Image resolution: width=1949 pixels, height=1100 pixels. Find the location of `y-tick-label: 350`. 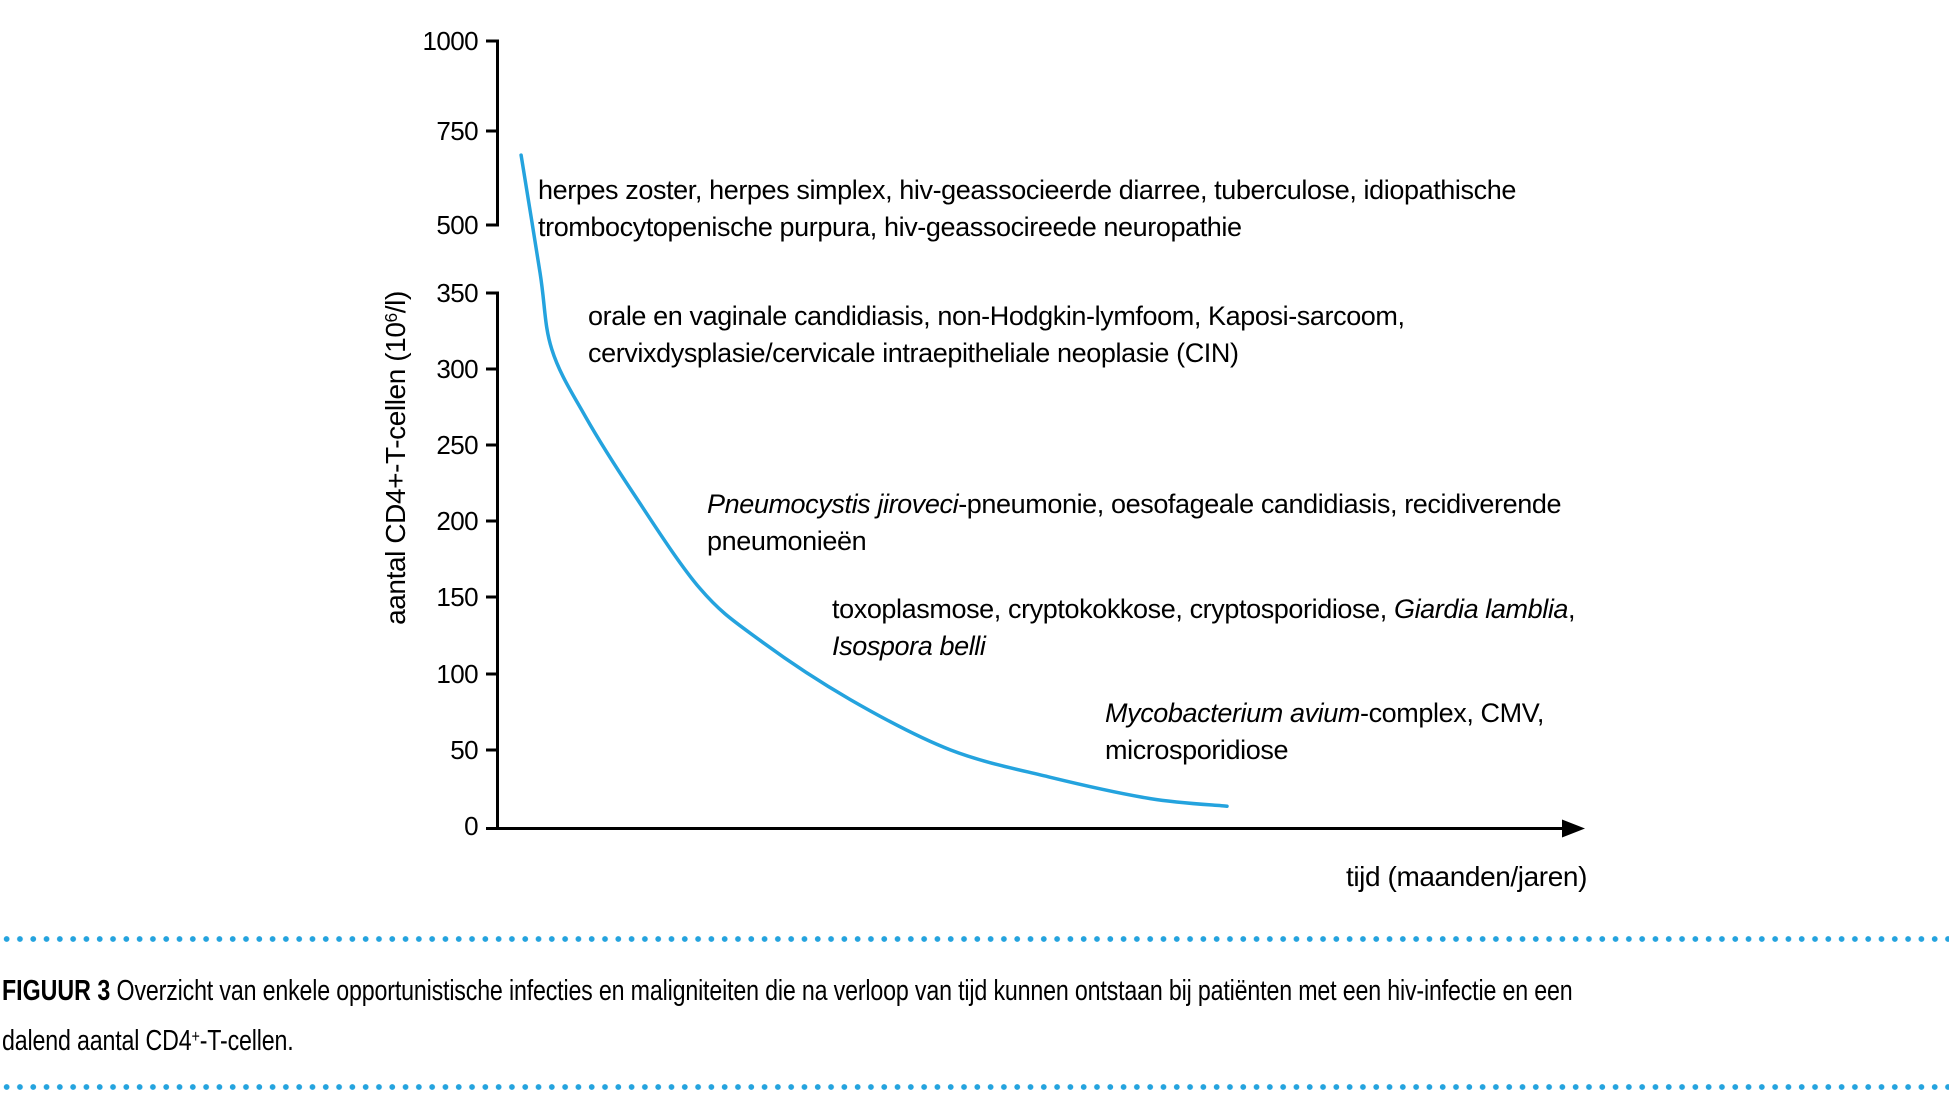

y-tick-label: 350 is located at coordinates (457, 293).